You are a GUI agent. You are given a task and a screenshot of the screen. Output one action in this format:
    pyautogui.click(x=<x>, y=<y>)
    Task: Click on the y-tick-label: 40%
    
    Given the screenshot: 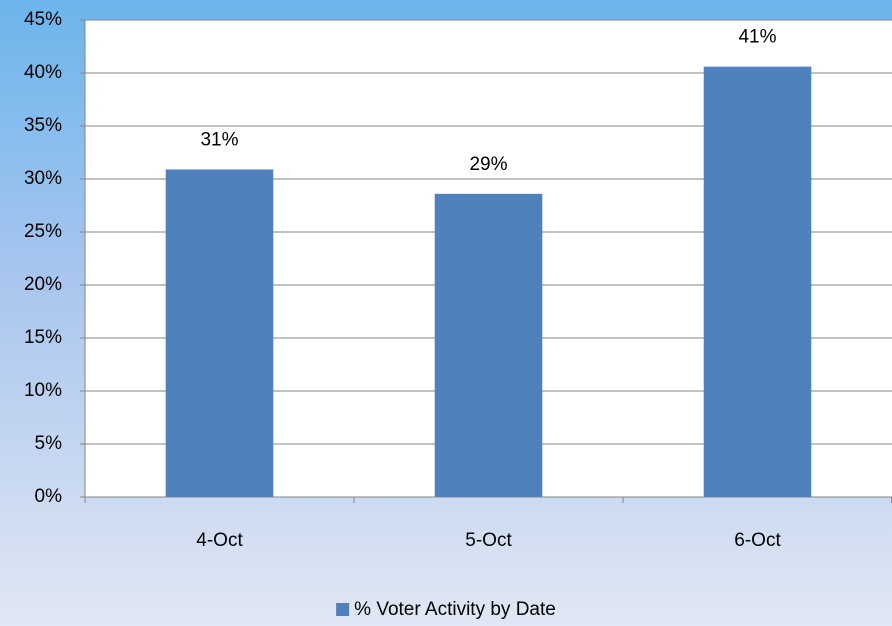 What is the action you would take?
    pyautogui.click(x=43, y=72)
    